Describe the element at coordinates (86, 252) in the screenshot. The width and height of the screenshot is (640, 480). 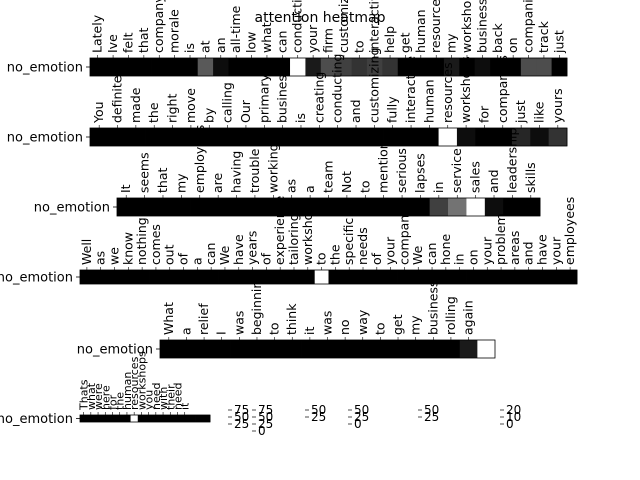
I see `token-label: Well` at that location.